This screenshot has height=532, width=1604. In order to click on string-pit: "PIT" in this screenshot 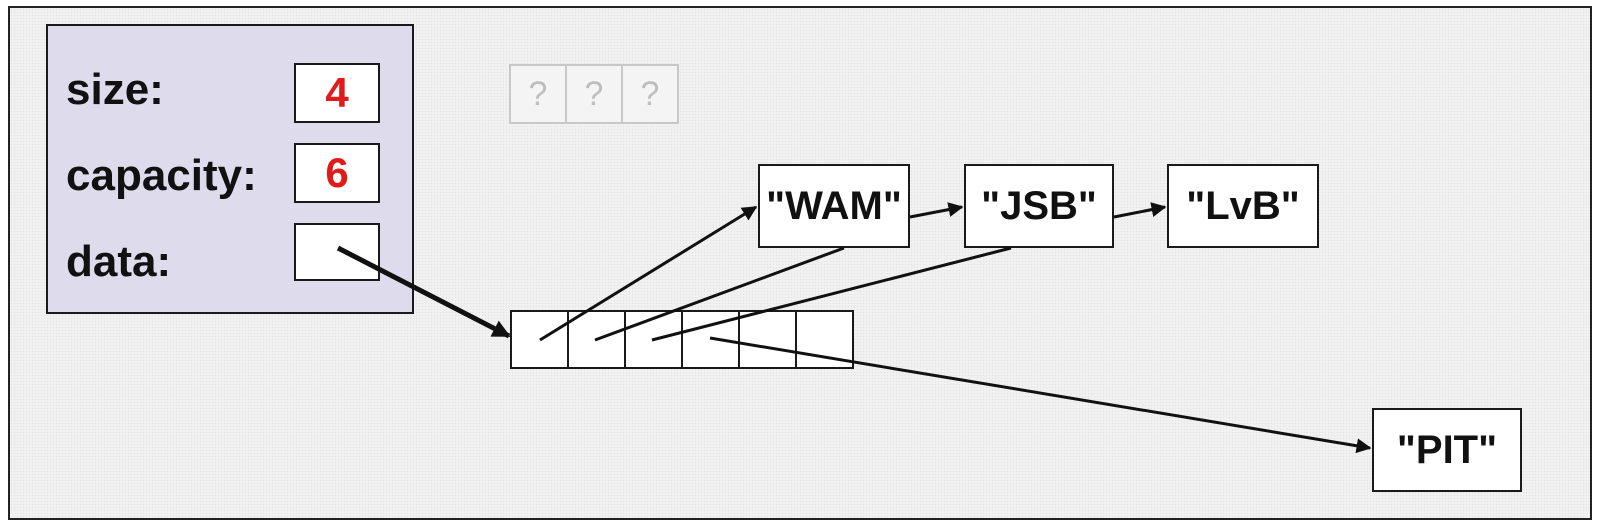, I will do `click(1447, 450)`.